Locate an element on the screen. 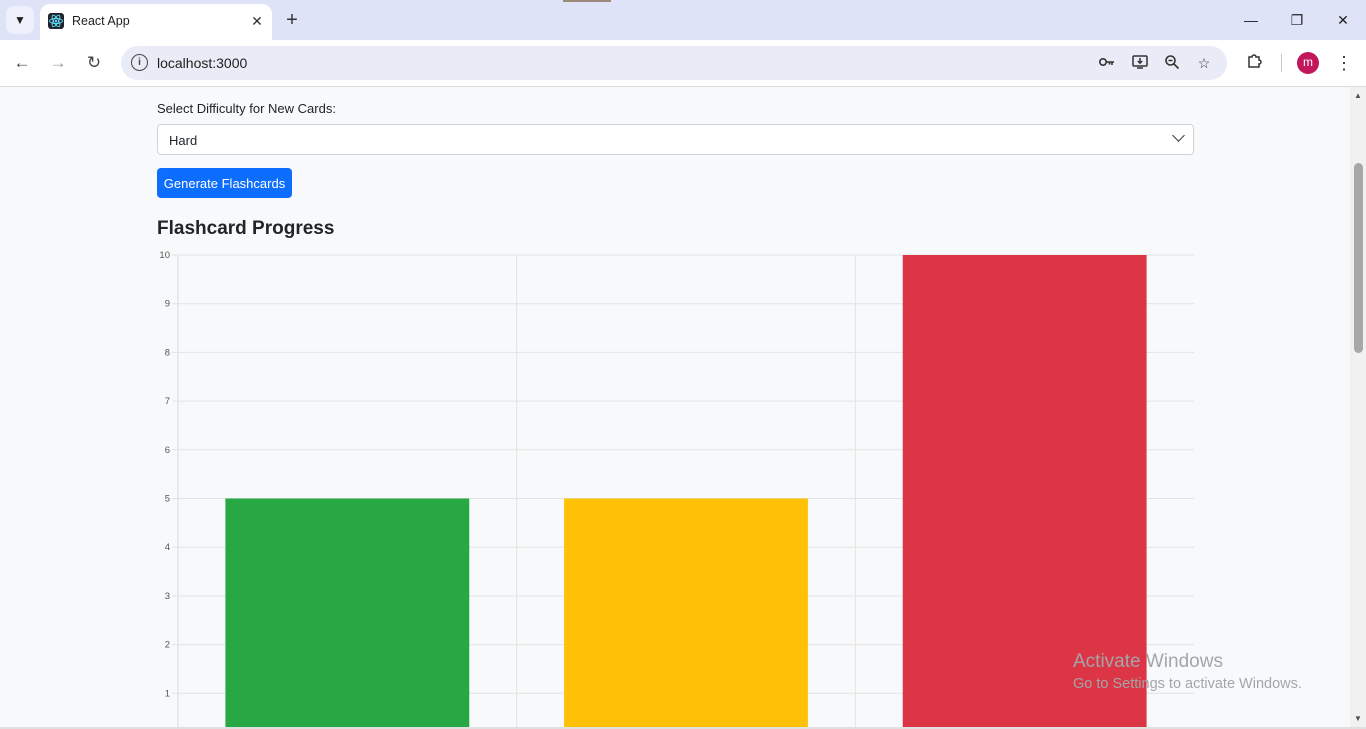 The height and width of the screenshot is (729, 1366). y-tick-label: 1 is located at coordinates (167, 693).